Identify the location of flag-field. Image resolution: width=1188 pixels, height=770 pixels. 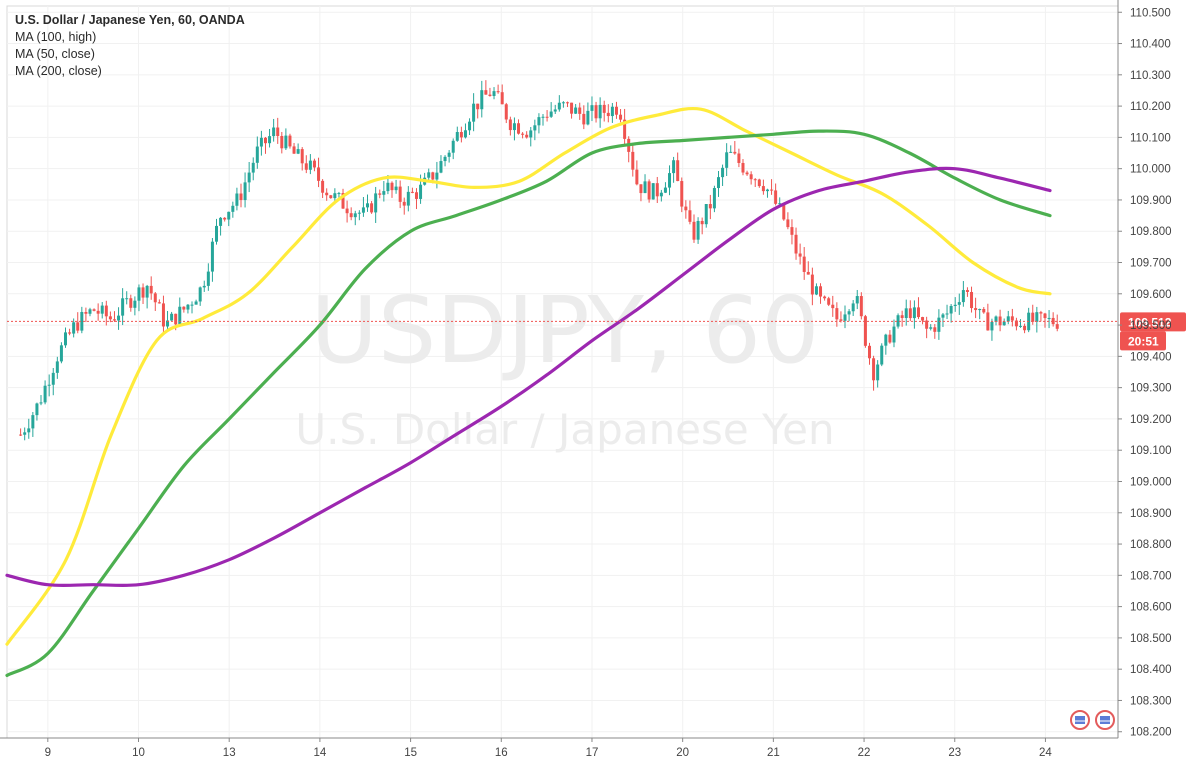
(1105, 720).